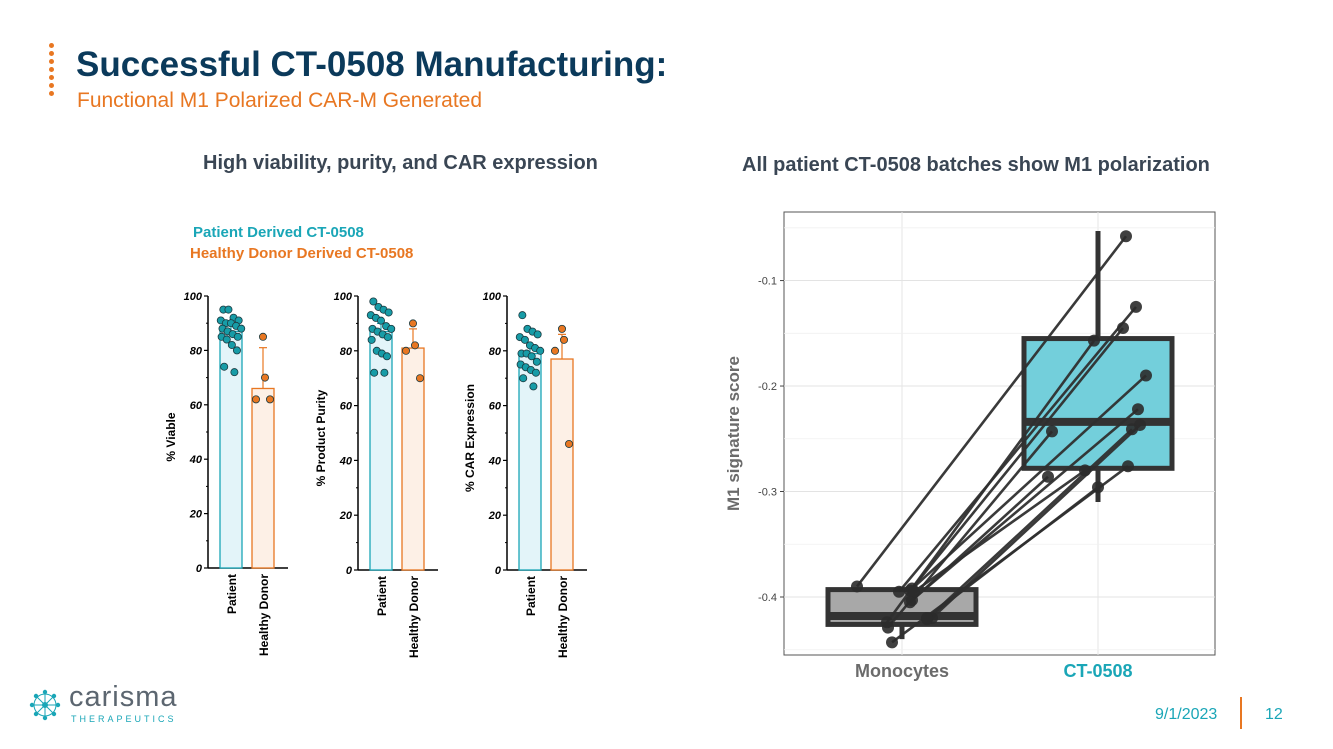 The height and width of the screenshot is (749, 1333). Describe the element at coordinates (902, 671) in the screenshot. I see `x-tick-label-monocytes: Monocytes` at that location.